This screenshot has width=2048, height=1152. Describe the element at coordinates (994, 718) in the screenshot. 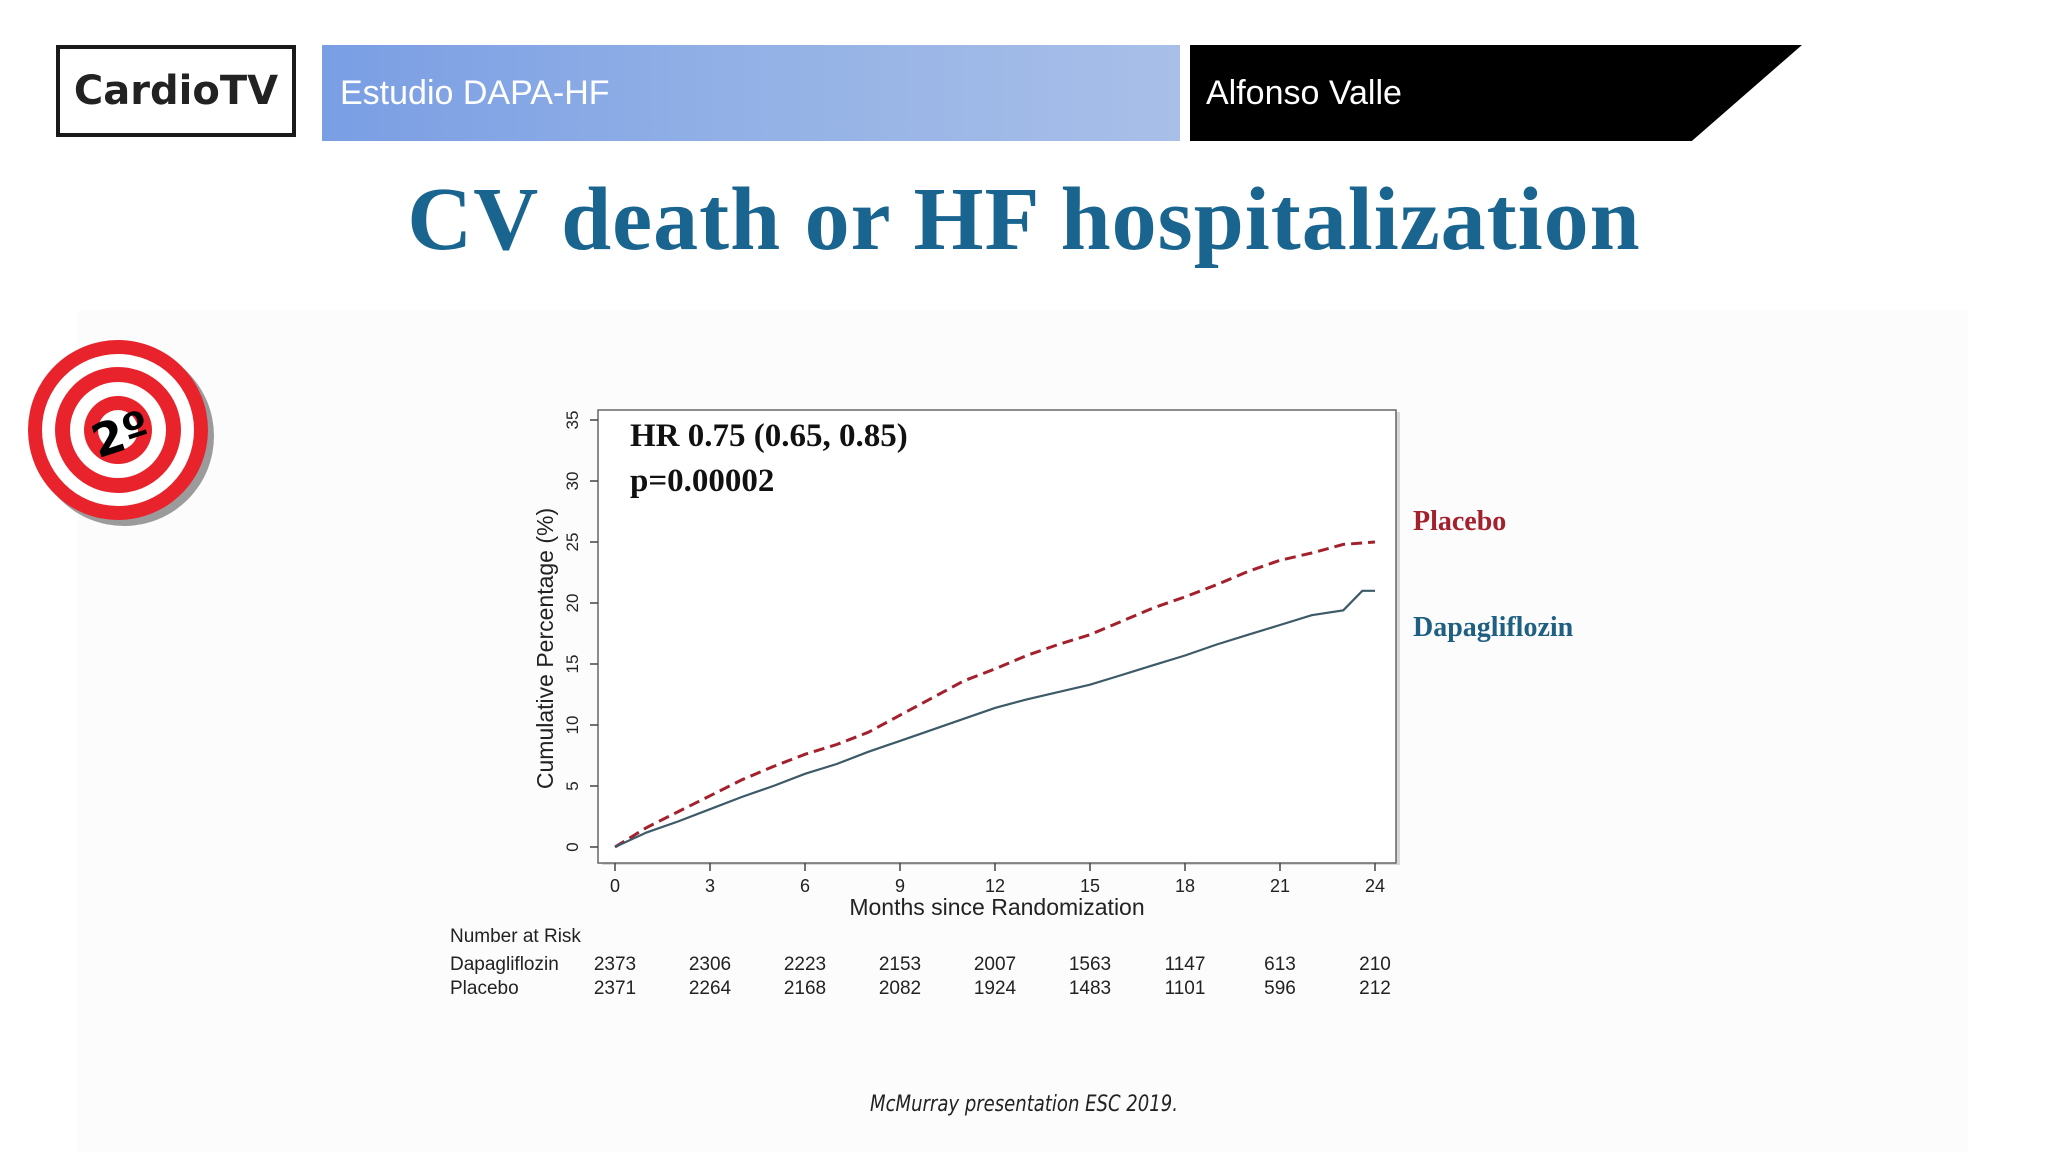

I see `series-line-dapagliflozin` at that location.